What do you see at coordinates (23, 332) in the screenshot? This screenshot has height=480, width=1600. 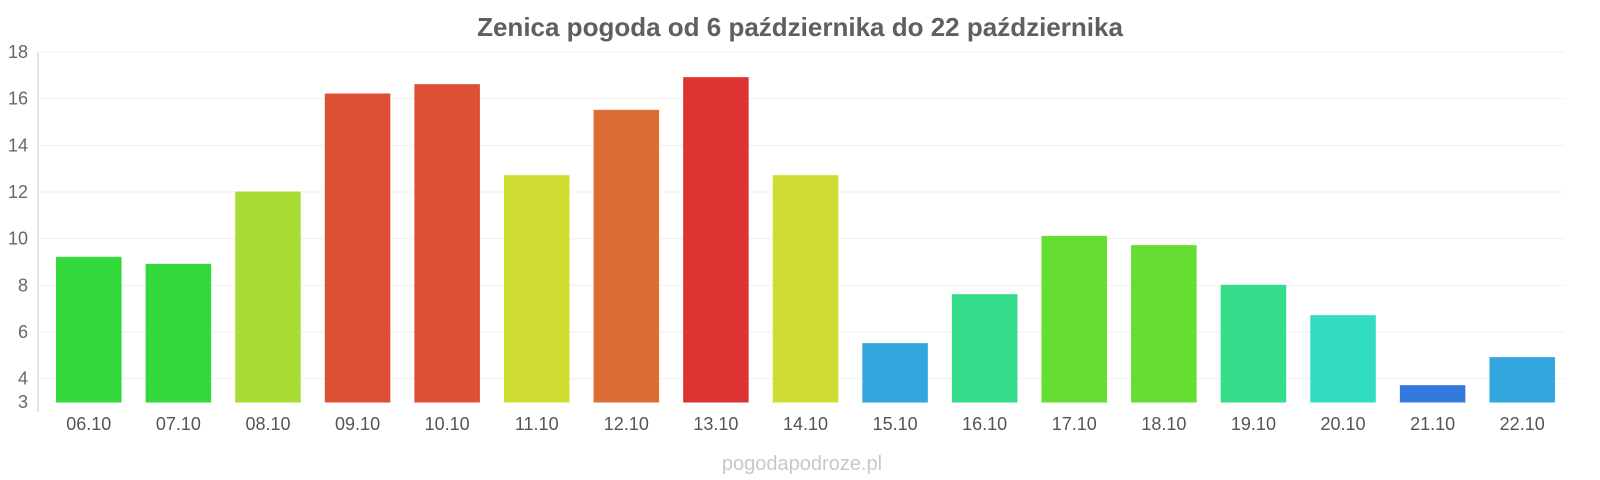 I see `y-tick-label: 6` at bounding box center [23, 332].